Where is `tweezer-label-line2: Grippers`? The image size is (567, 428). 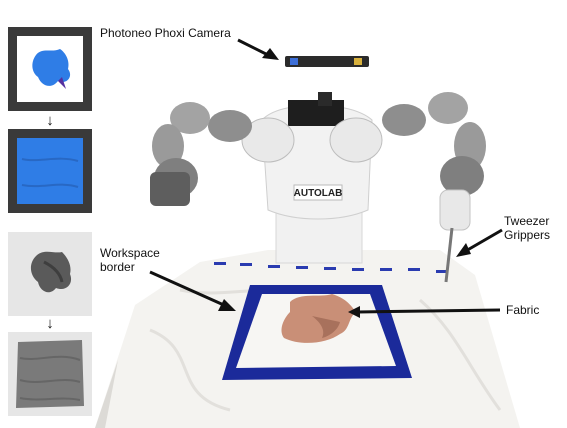 tweezer-label-line2: Grippers is located at coordinates (527, 235).